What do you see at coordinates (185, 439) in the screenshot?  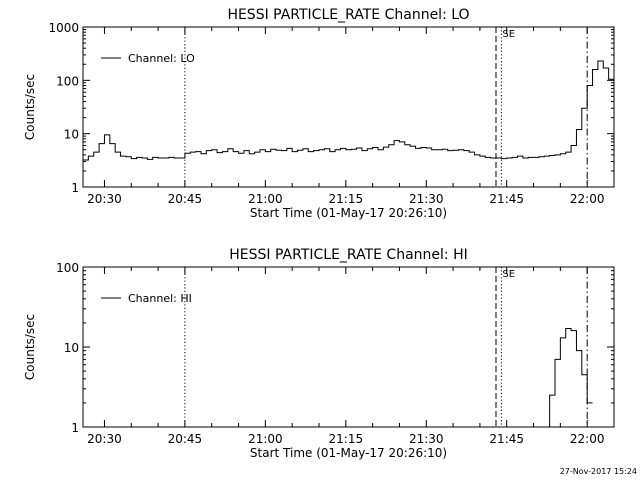 I see `chart-1-x-tick-label: 20:45` at bounding box center [185, 439].